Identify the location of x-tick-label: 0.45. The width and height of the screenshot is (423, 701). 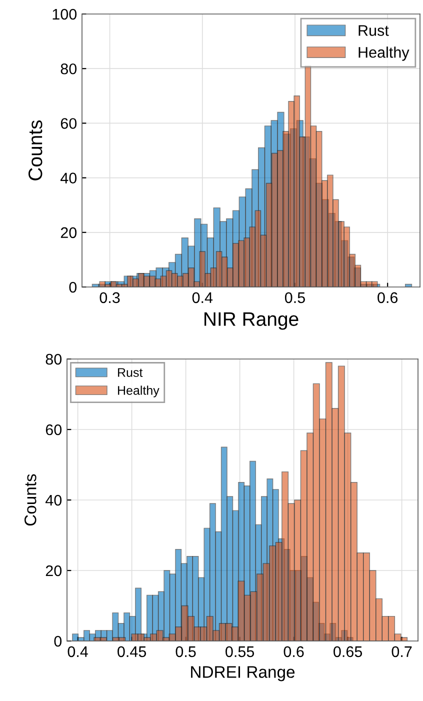
(132, 652).